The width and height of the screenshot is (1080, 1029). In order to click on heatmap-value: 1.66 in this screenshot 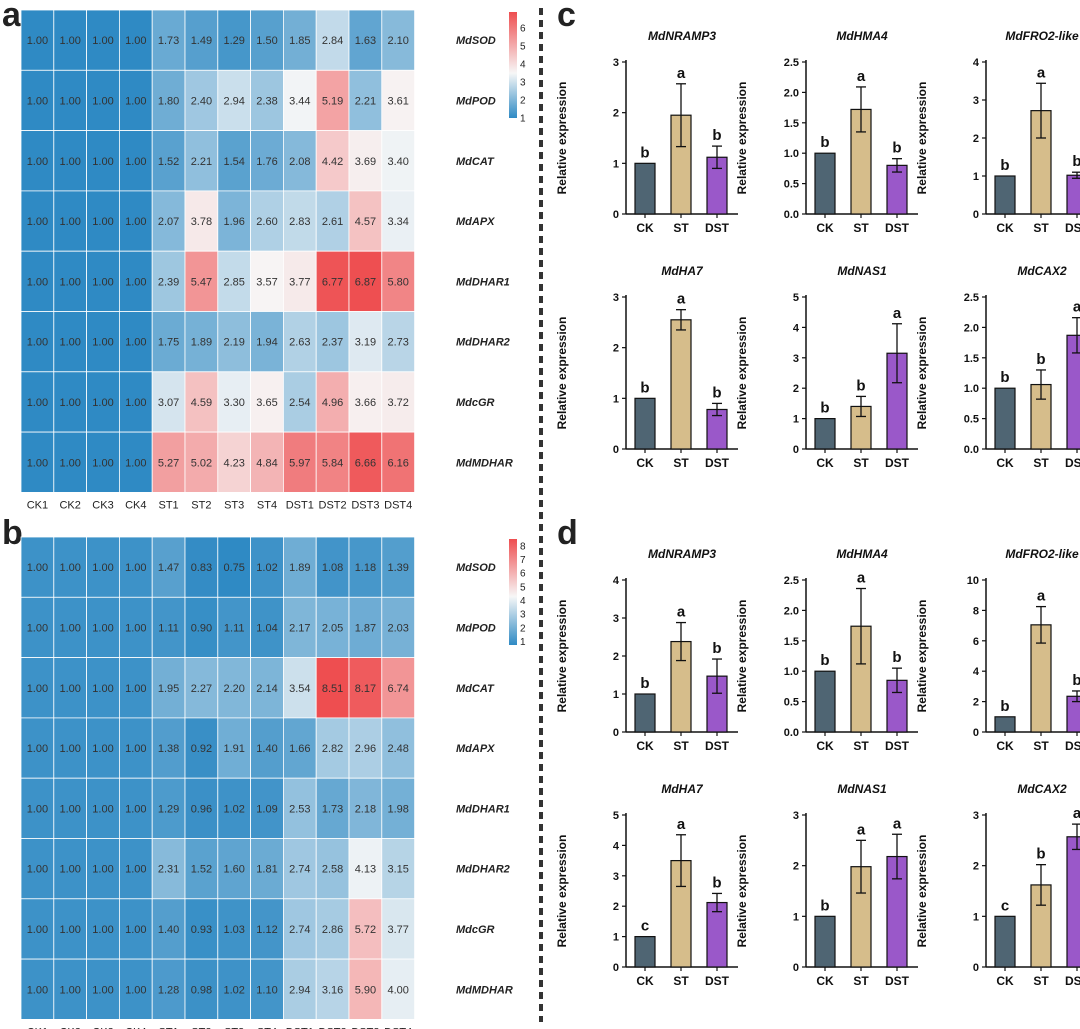, I will do `click(299, 749)`.